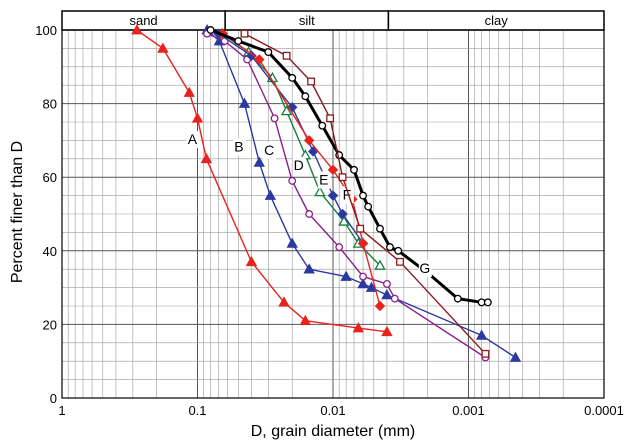 The image size is (629, 444). What do you see at coordinates (468, 410) in the screenshot?
I see `x-tick-label: 0.001` at bounding box center [468, 410].